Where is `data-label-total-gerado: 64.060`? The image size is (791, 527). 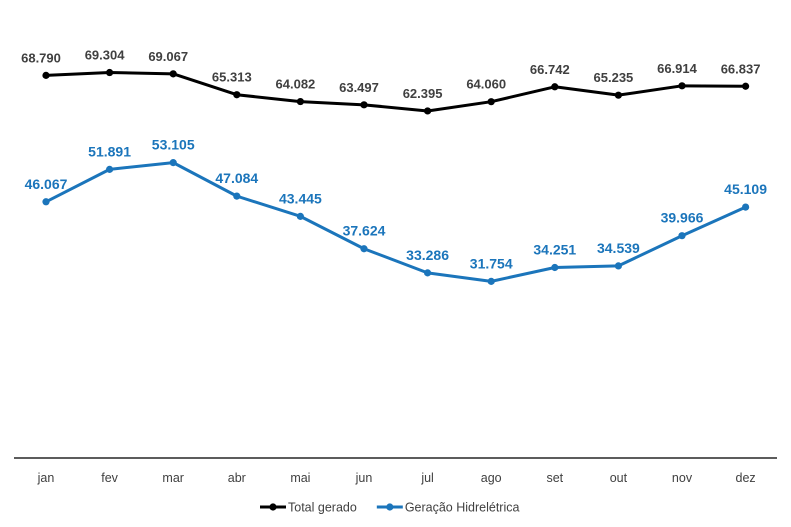 data-label-total-gerado: 64.060 is located at coordinates (486, 84).